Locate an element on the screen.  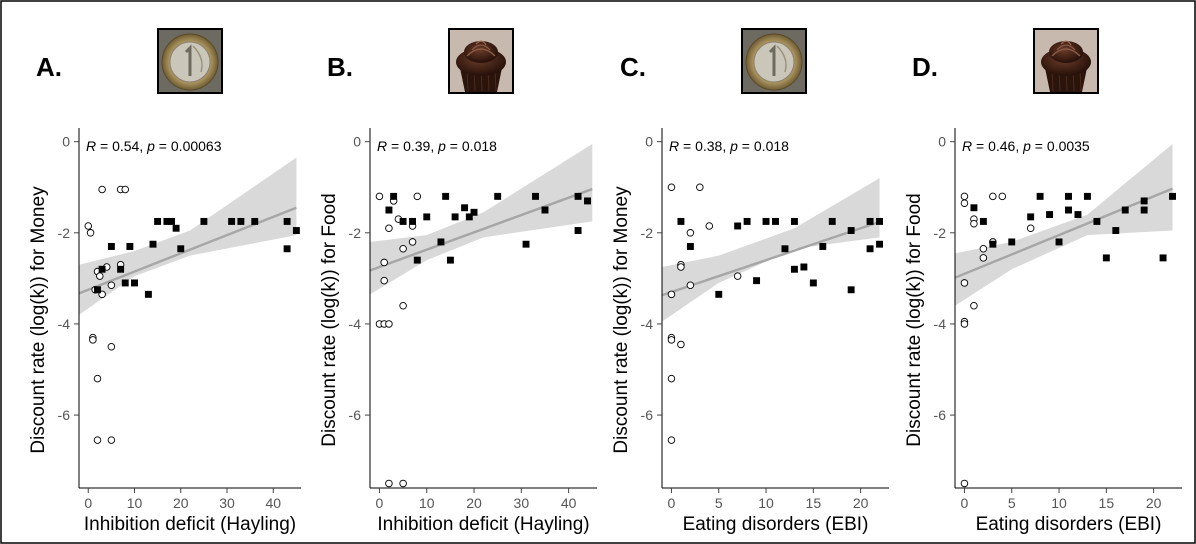
y-tick-label: -6 is located at coordinates (647, 415).